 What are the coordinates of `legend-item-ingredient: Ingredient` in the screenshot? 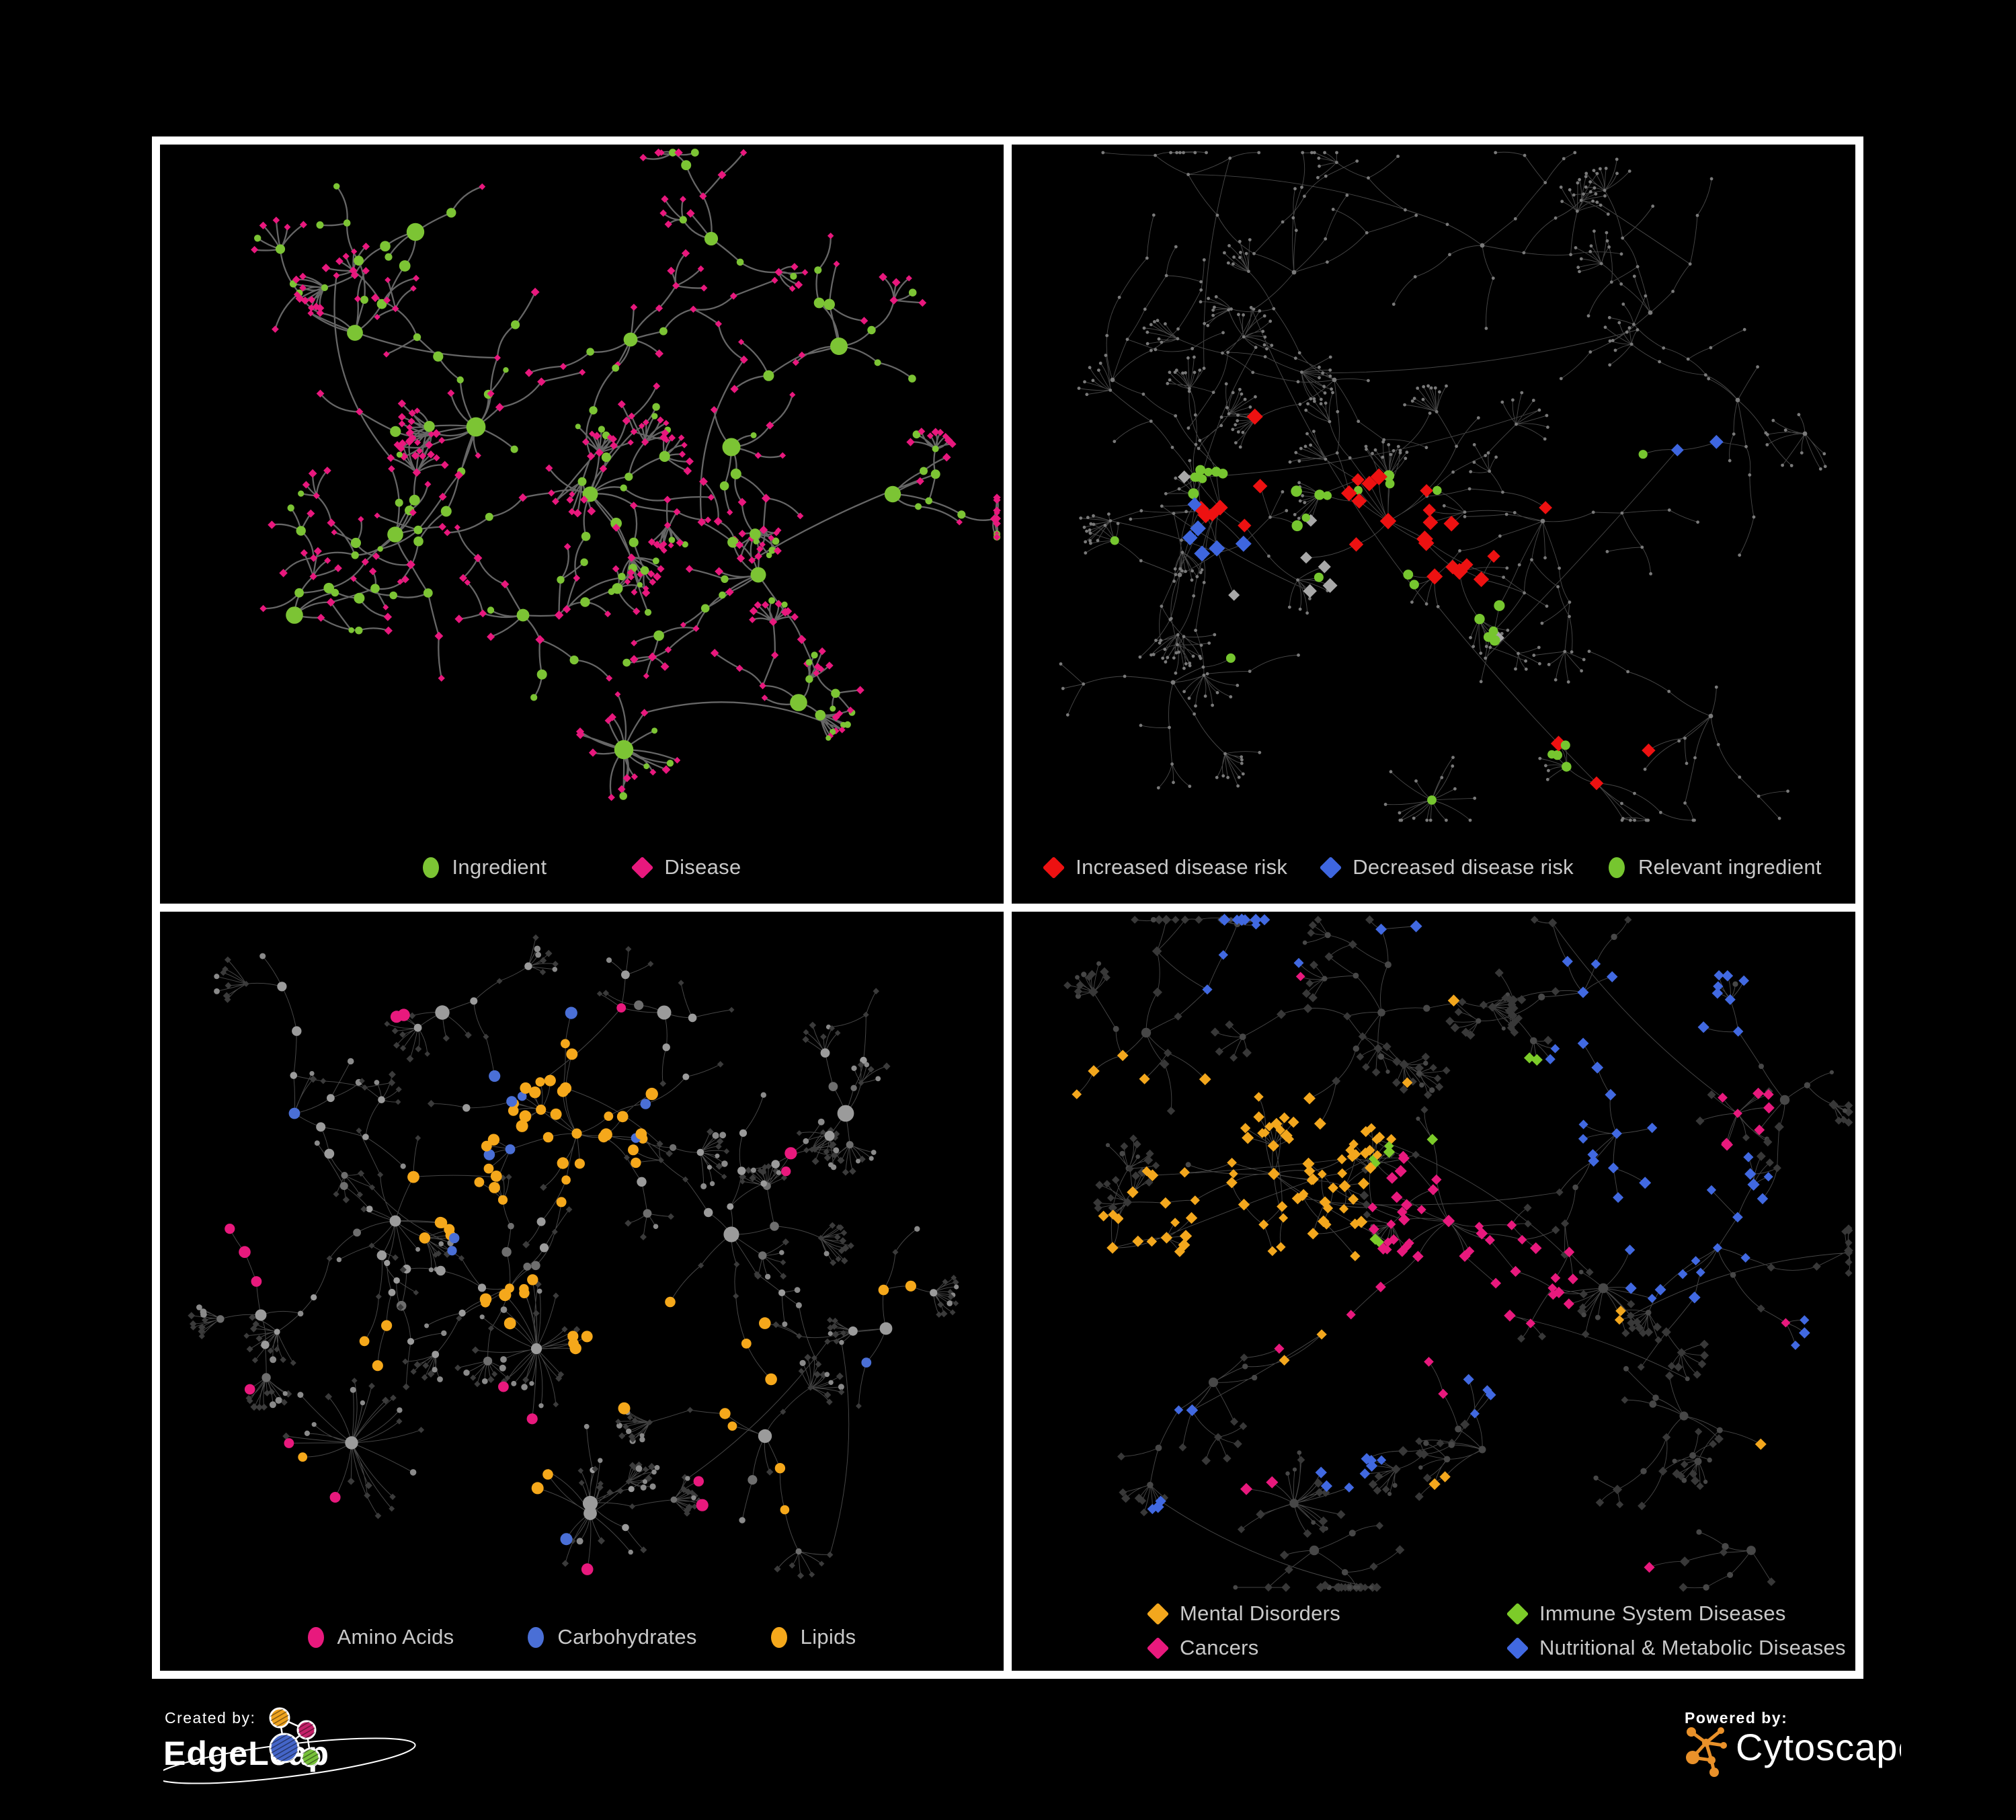 It's located at (484, 867).